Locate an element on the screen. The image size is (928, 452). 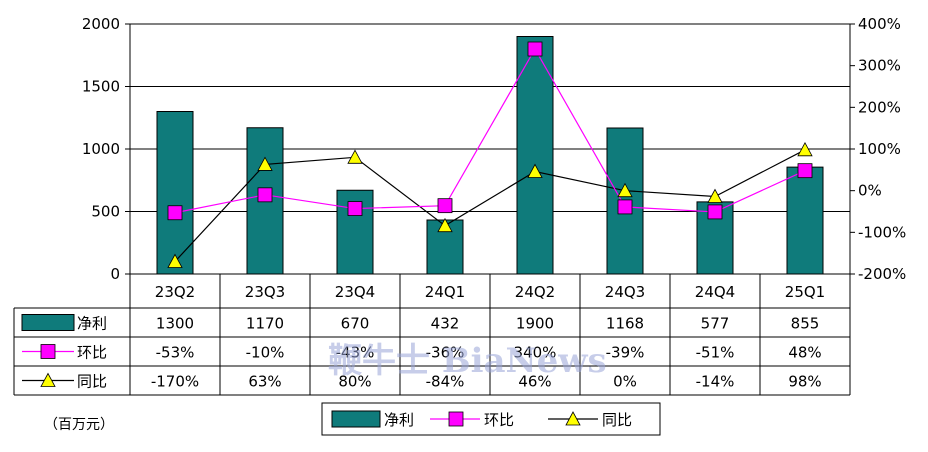
chart-legend: 净利 环比 同比 is located at coordinates (491, 419).